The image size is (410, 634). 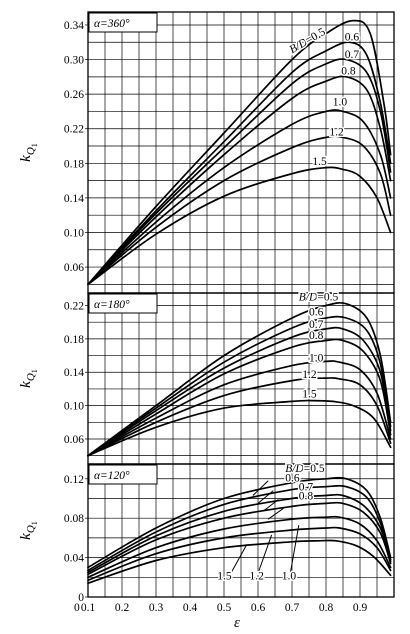 I want to click on x-tick-label: 0.7, so click(x=292, y=608).